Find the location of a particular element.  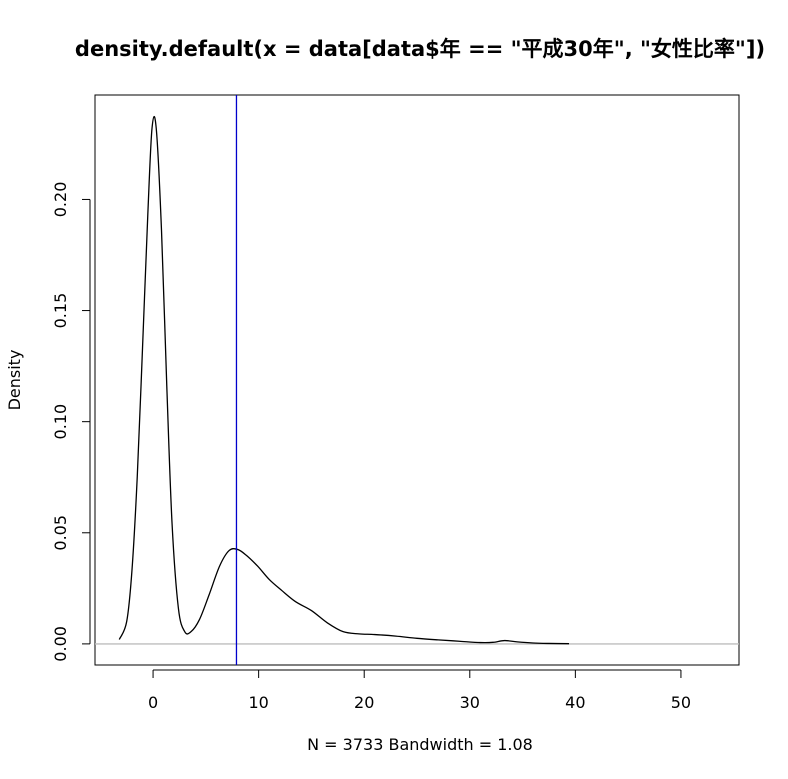

y-axis-label: Density is located at coordinates (14, 380).